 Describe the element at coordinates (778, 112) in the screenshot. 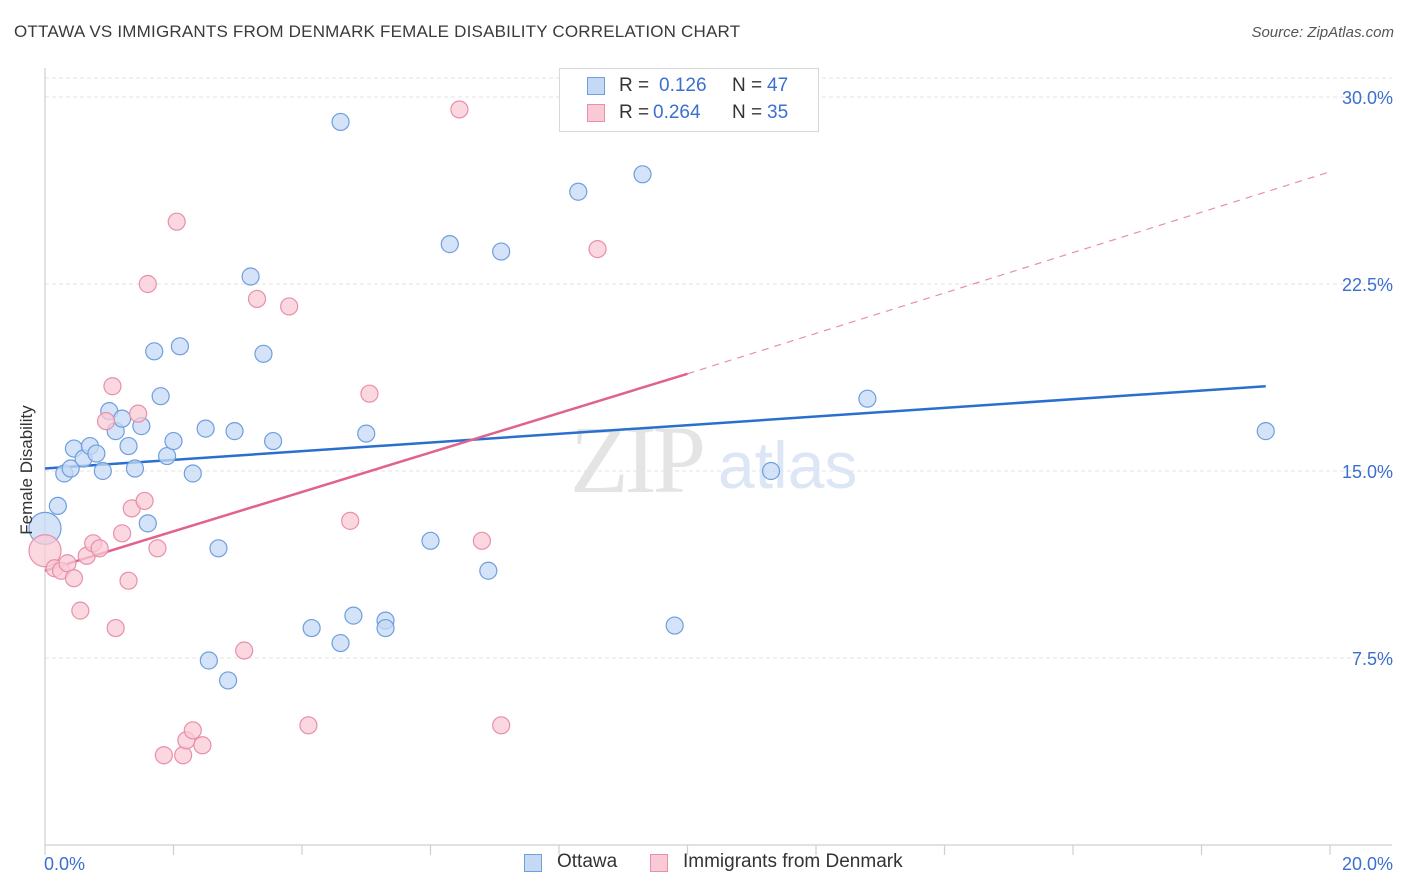

I see `legend-n-value-denmark: 35` at that location.